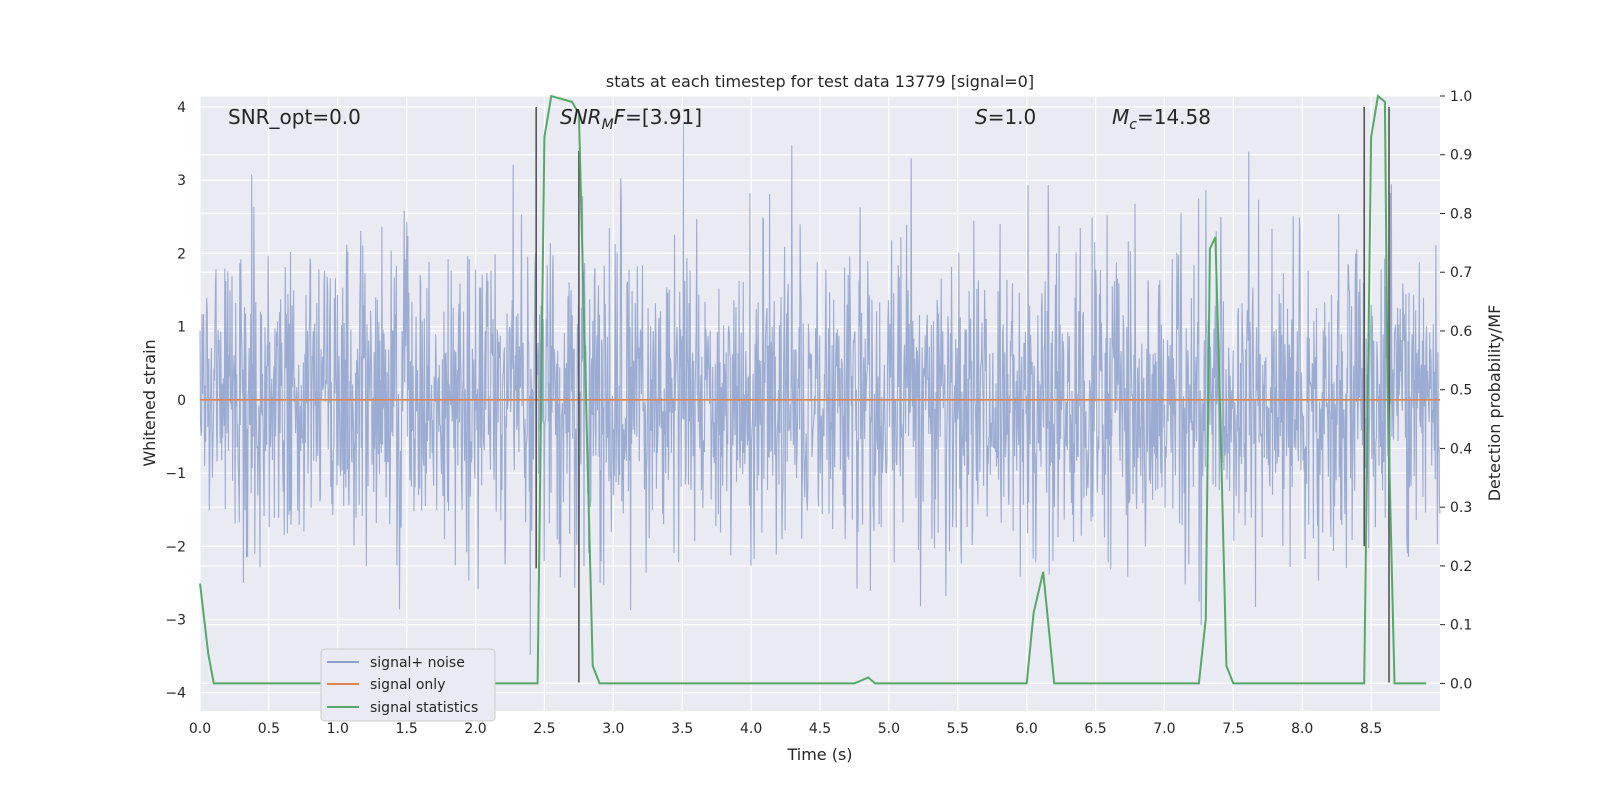 The height and width of the screenshot is (800, 1600). What do you see at coordinates (1461, 391) in the screenshot?
I see `y-right-tick-label: 0.5` at bounding box center [1461, 391].